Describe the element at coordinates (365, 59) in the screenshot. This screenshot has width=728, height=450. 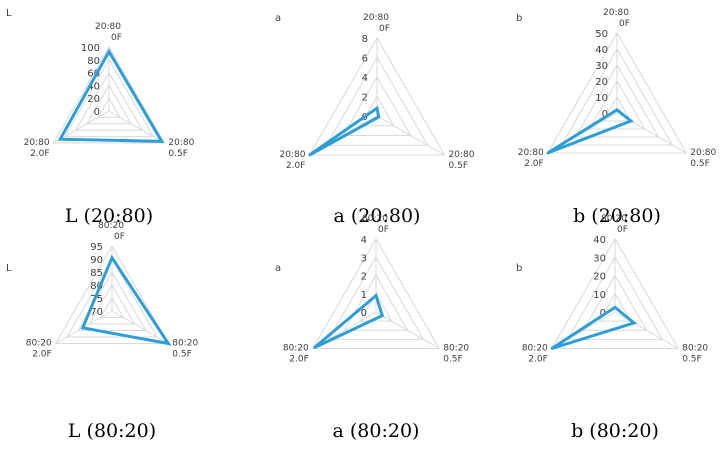
I see `tick-label: 6` at that location.